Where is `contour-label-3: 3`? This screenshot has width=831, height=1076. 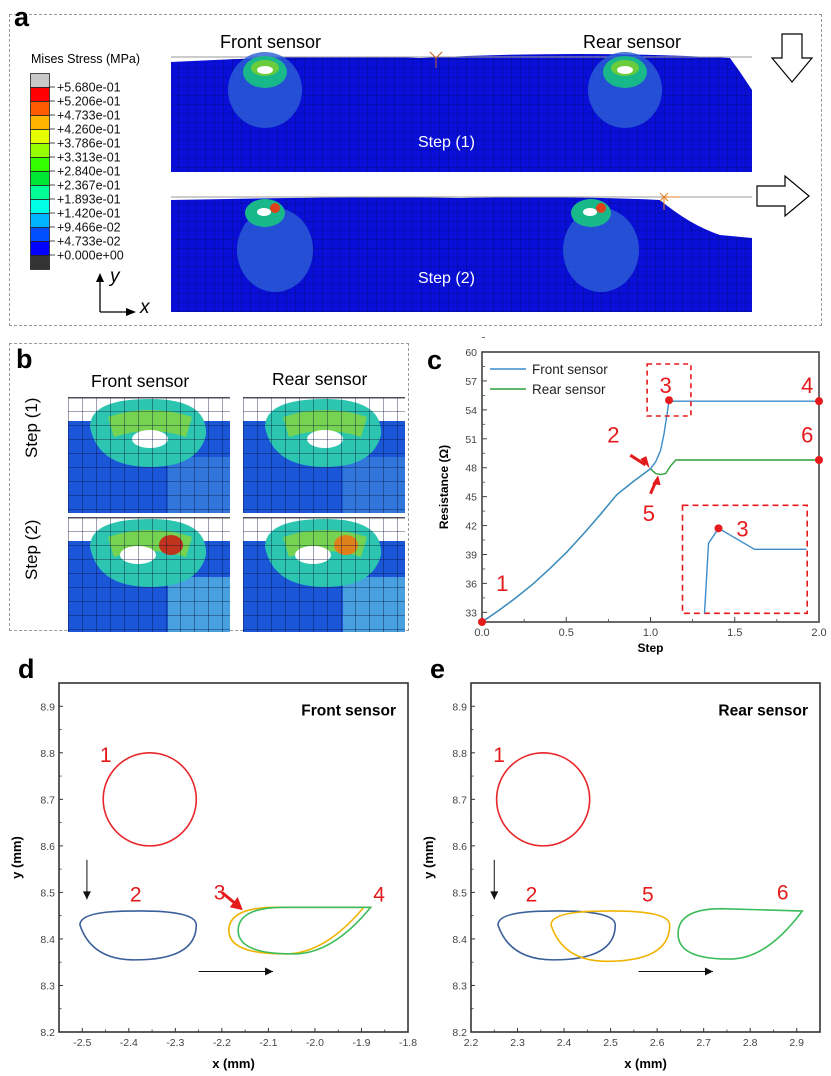
contour-label-3: 3 is located at coordinates (220, 892).